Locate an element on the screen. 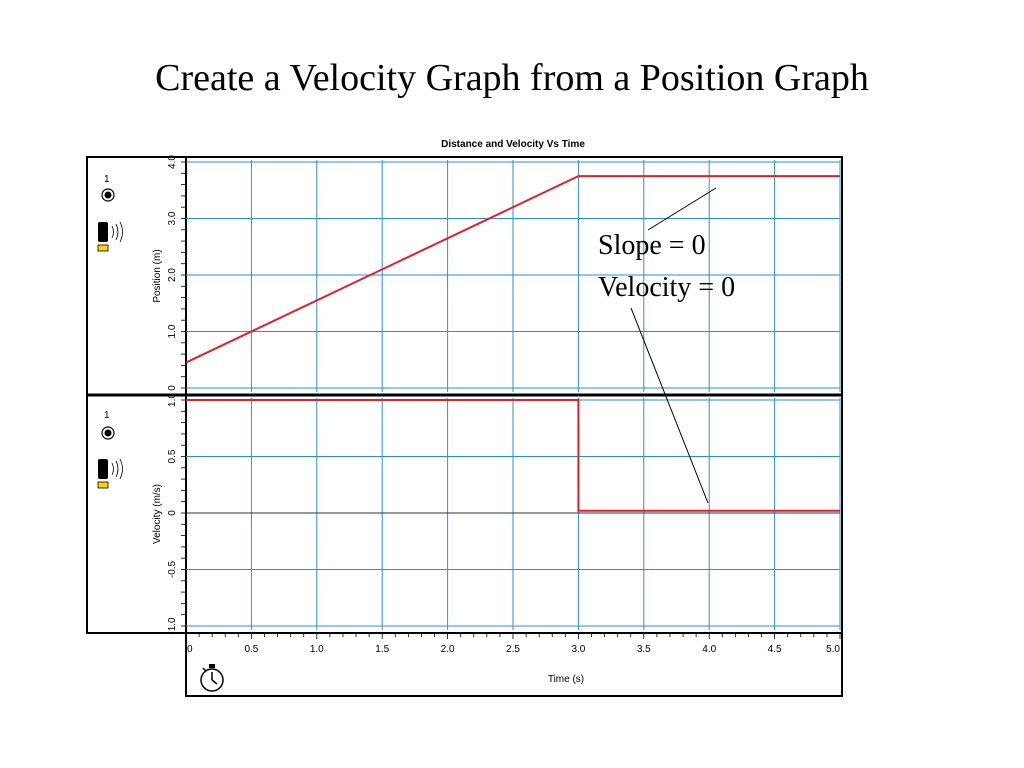  channel-number-bottom: 1 is located at coordinates (107, 415).